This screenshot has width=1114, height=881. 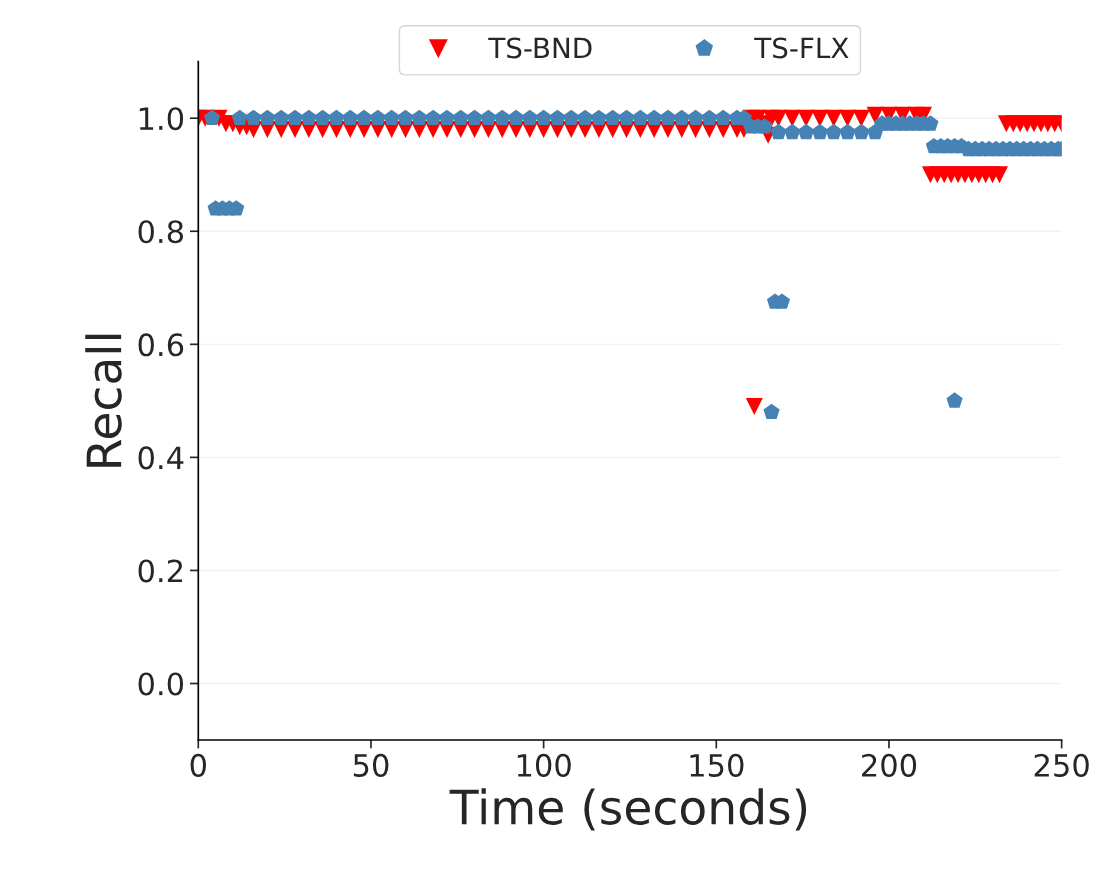 I want to click on x-tick-label: 100, so click(x=544, y=765).